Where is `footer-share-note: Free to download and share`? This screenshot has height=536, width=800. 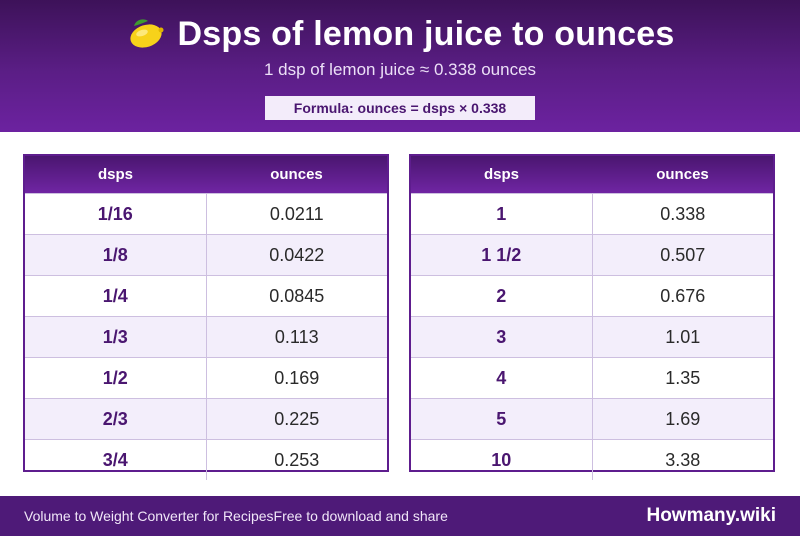 footer-share-note: Free to download and share is located at coordinates (360, 516).